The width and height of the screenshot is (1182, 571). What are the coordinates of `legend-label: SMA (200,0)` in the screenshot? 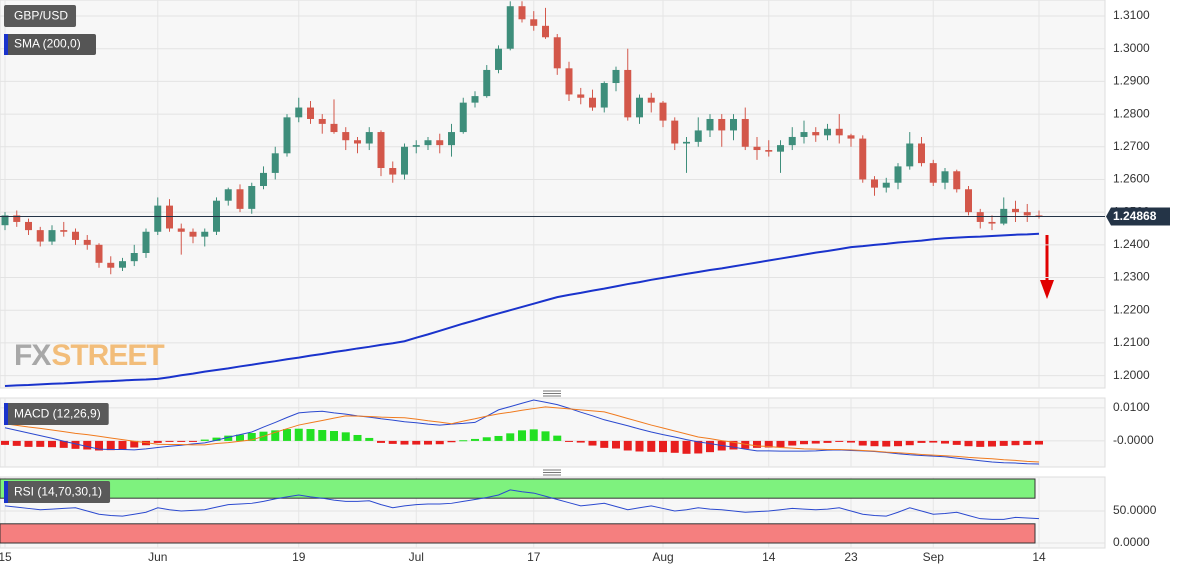 It's located at (47, 44).